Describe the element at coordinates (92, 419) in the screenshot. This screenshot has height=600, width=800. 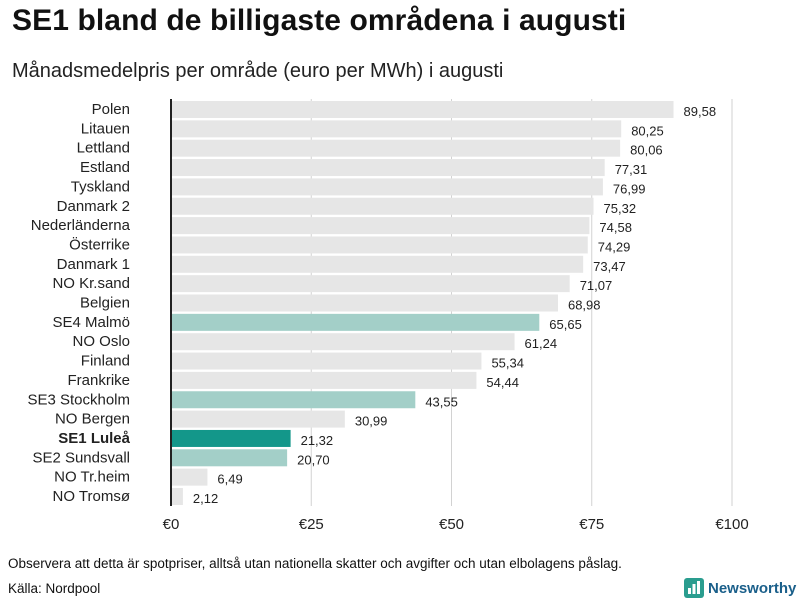
I see `category-label: NO Bergen` at that location.